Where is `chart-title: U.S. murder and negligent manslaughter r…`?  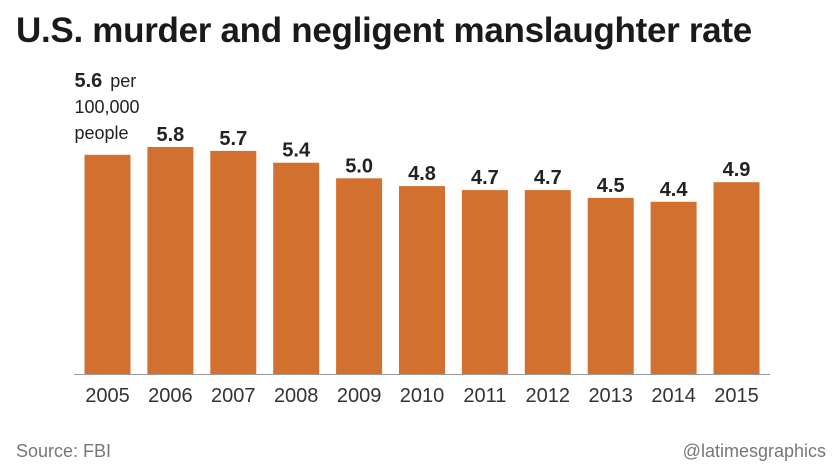
chart-title: U.S. murder and negligent manslaughter r… is located at coordinates (384, 30).